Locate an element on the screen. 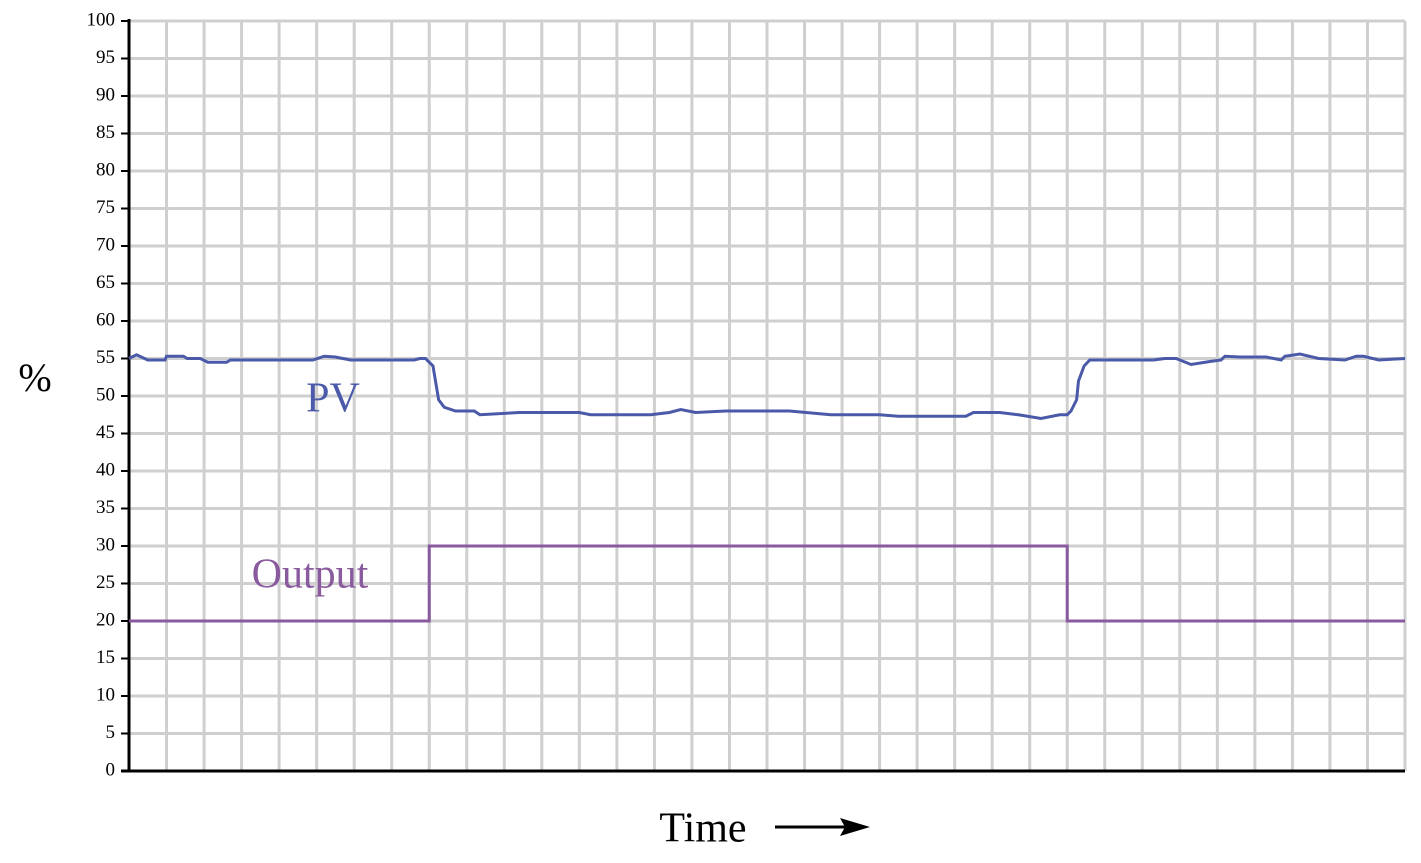 This screenshot has height=863, width=1421. y-tick-label: 15 is located at coordinates (105, 657).